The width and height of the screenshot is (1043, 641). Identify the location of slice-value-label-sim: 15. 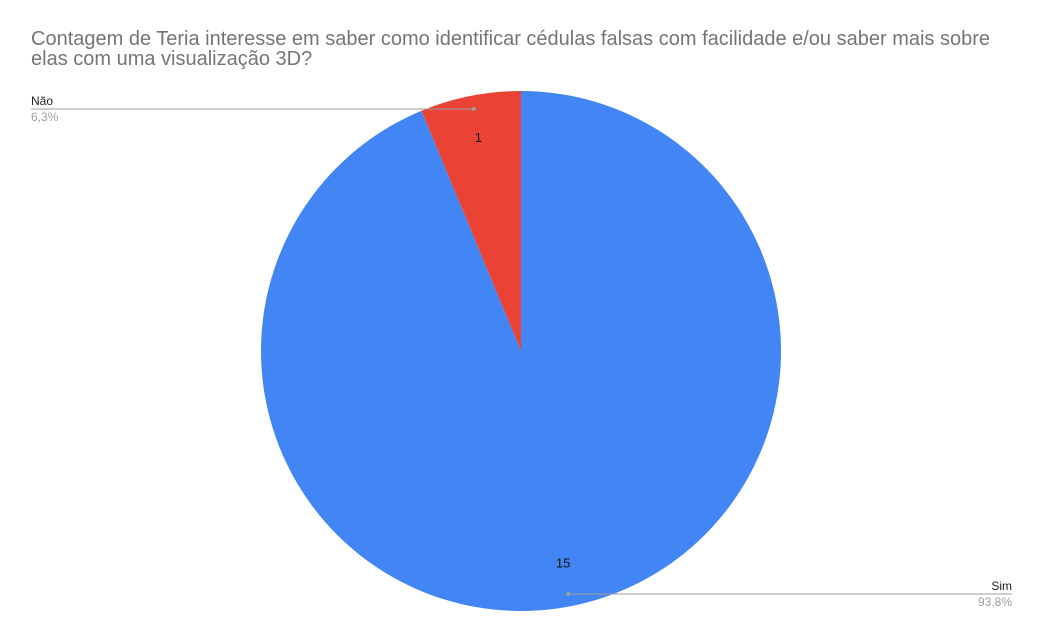
(563, 563).